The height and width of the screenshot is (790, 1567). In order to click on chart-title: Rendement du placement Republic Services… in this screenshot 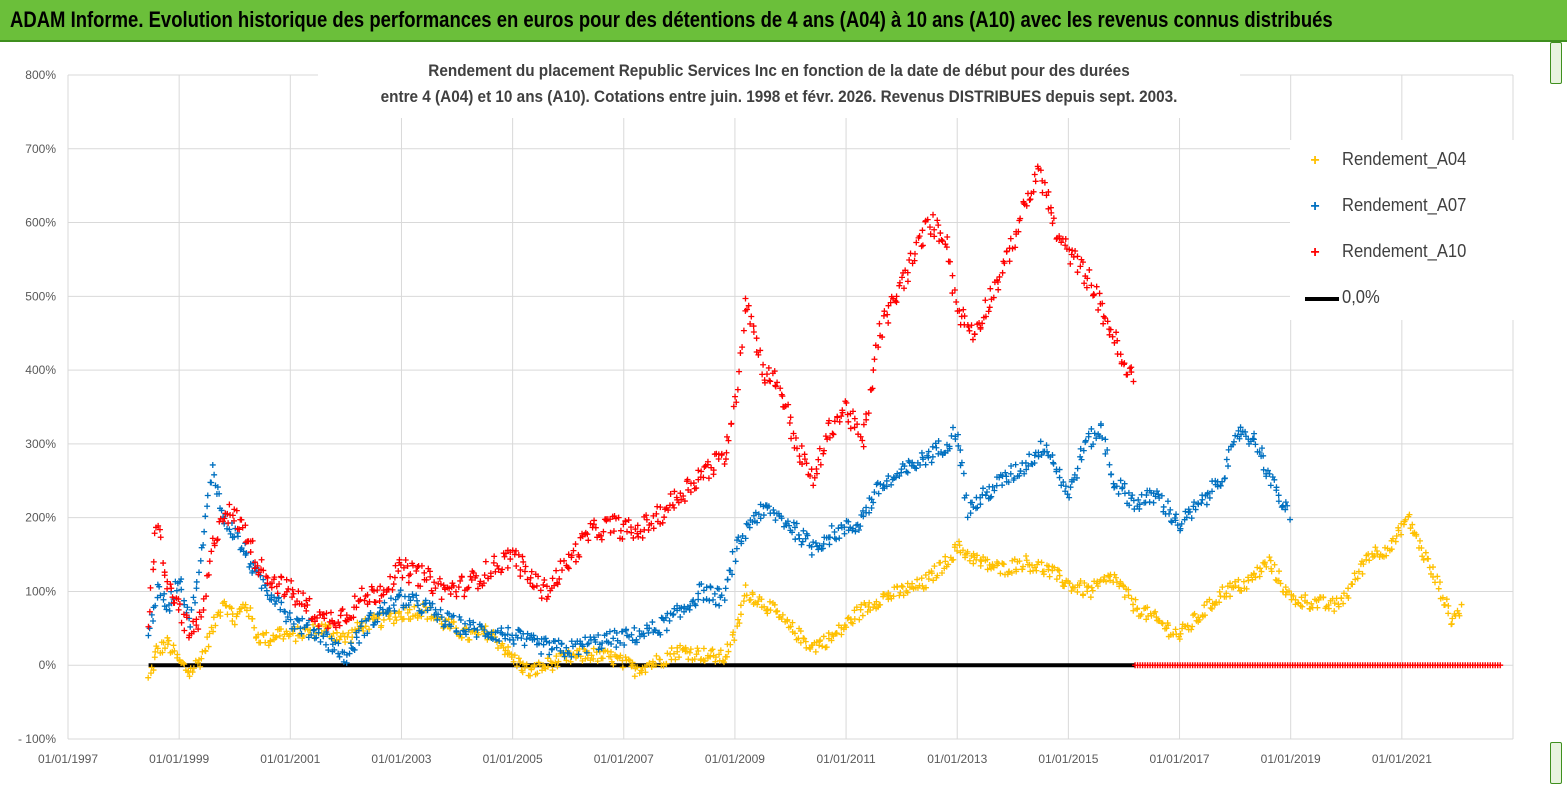, I will do `click(779, 88)`.